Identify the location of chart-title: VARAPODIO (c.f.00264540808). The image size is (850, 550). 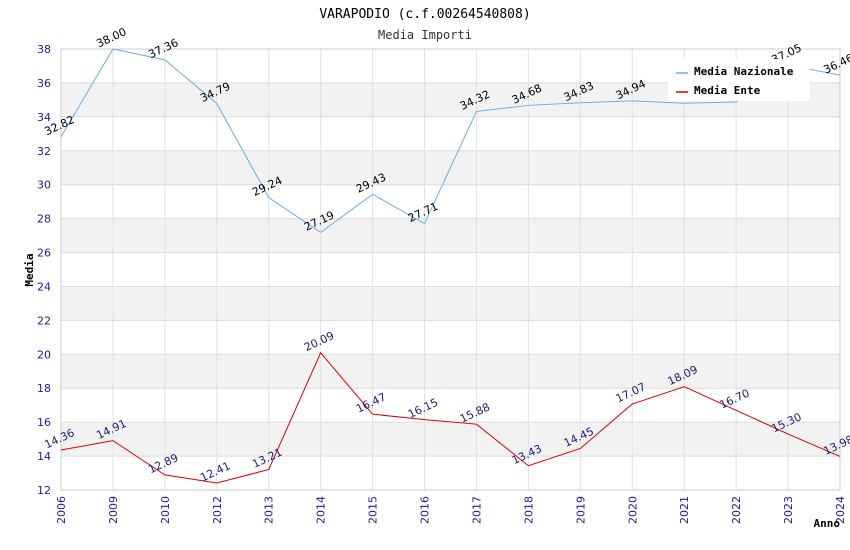
(424, 14).